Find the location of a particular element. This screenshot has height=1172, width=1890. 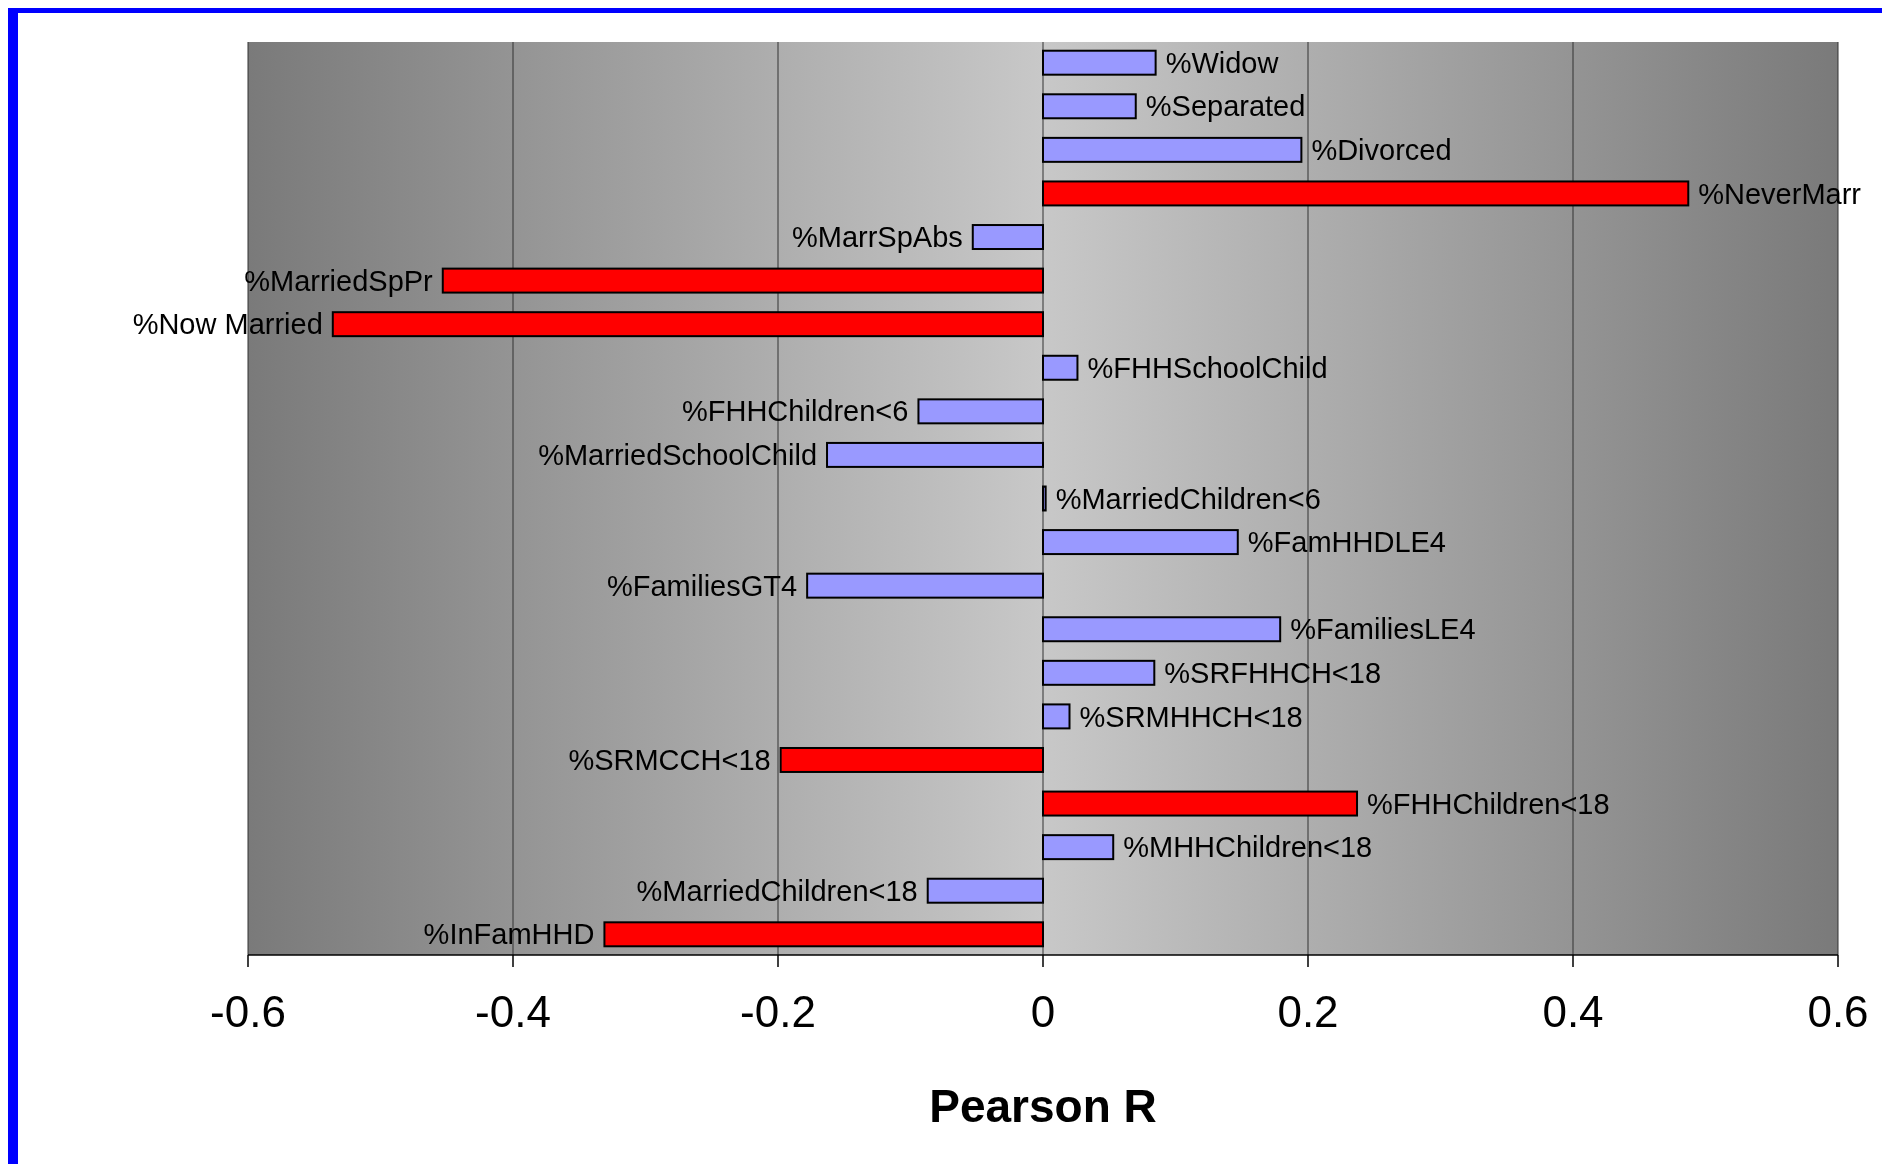

y-tick-label: %FHHSchoolChild is located at coordinates (1207, 367).